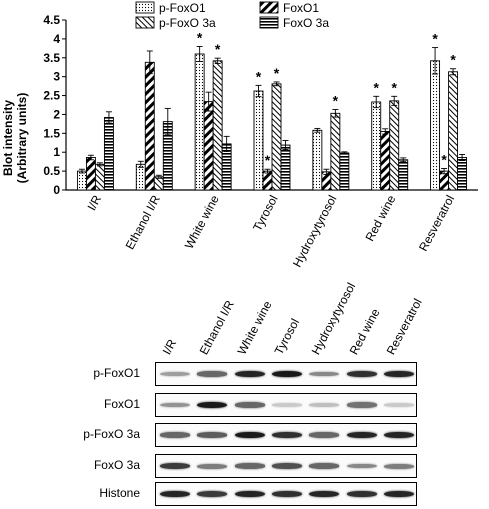  What do you see at coordinates (22, 138) in the screenshot?
I see `y-axis-label-line2: (Arbitrary units)` at bounding box center [22, 138].